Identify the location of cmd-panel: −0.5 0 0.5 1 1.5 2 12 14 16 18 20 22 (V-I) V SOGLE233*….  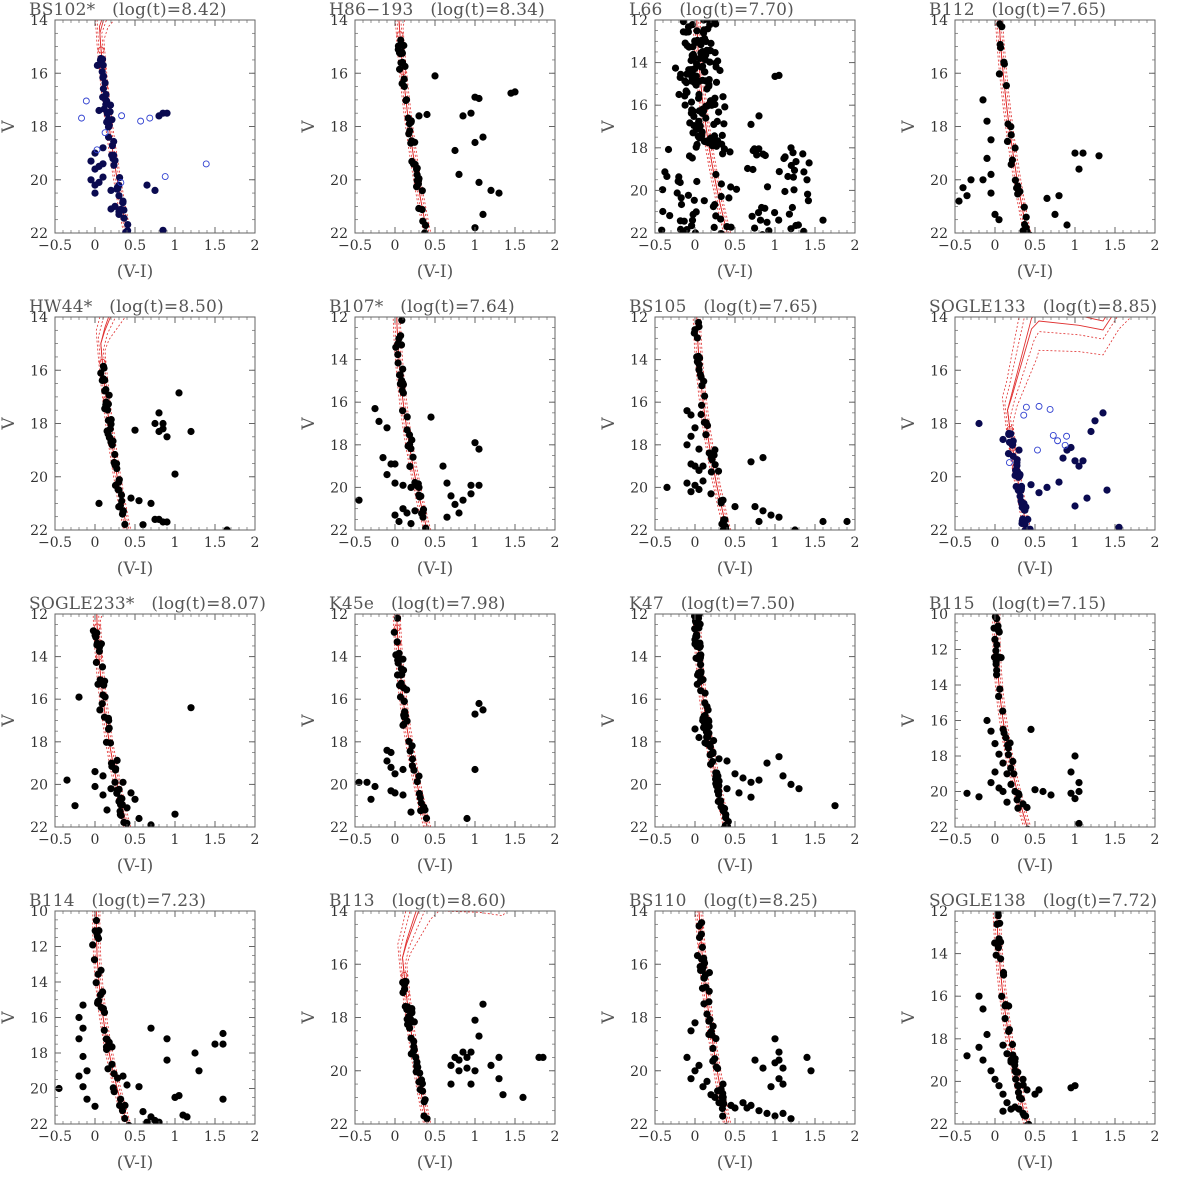
(150, 742).